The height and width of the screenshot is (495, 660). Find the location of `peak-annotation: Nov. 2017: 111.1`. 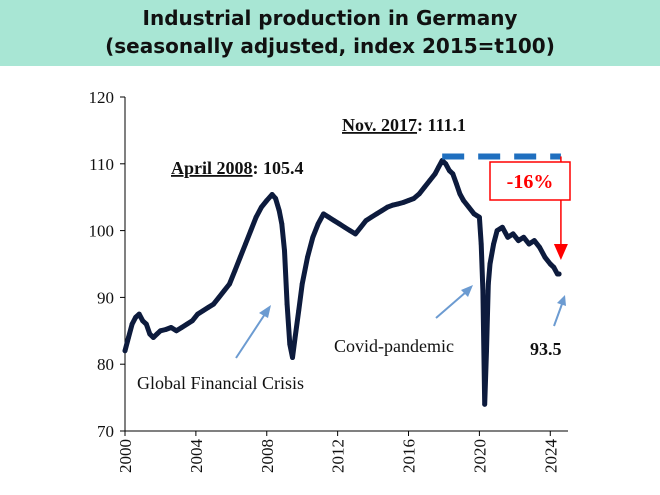

peak-annotation: Nov. 2017: 111.1 is located at coordinates (404, 125).